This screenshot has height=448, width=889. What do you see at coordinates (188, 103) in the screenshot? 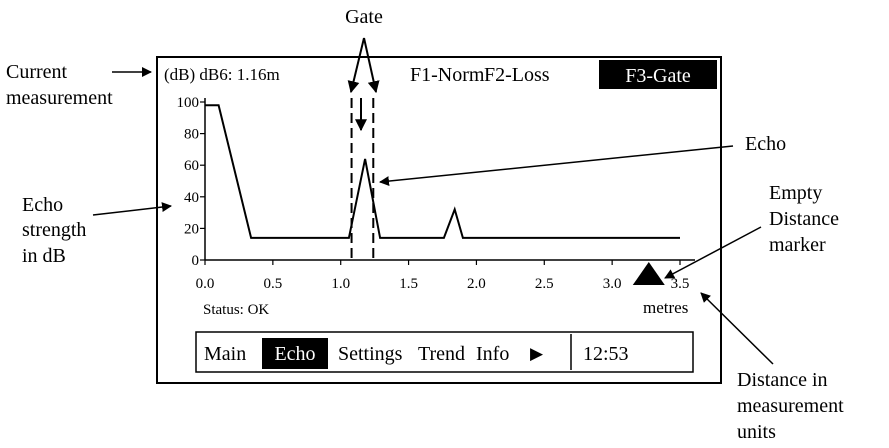
I see `y-tick-label: 100` at bounding box center [188, 103].